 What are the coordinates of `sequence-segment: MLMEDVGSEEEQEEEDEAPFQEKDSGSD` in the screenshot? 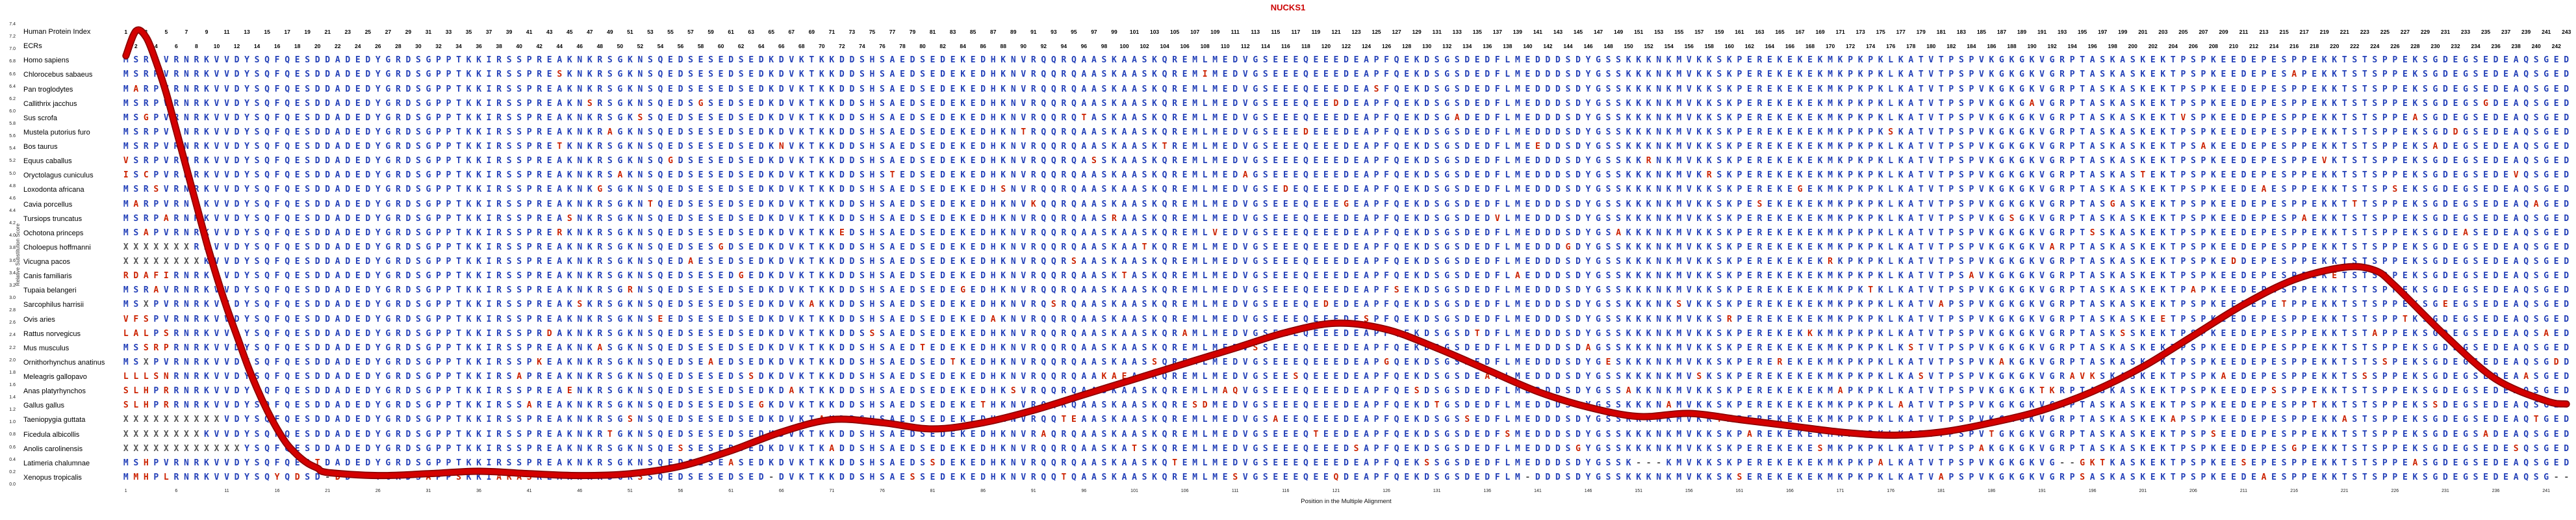 It's located at (1333, 333).